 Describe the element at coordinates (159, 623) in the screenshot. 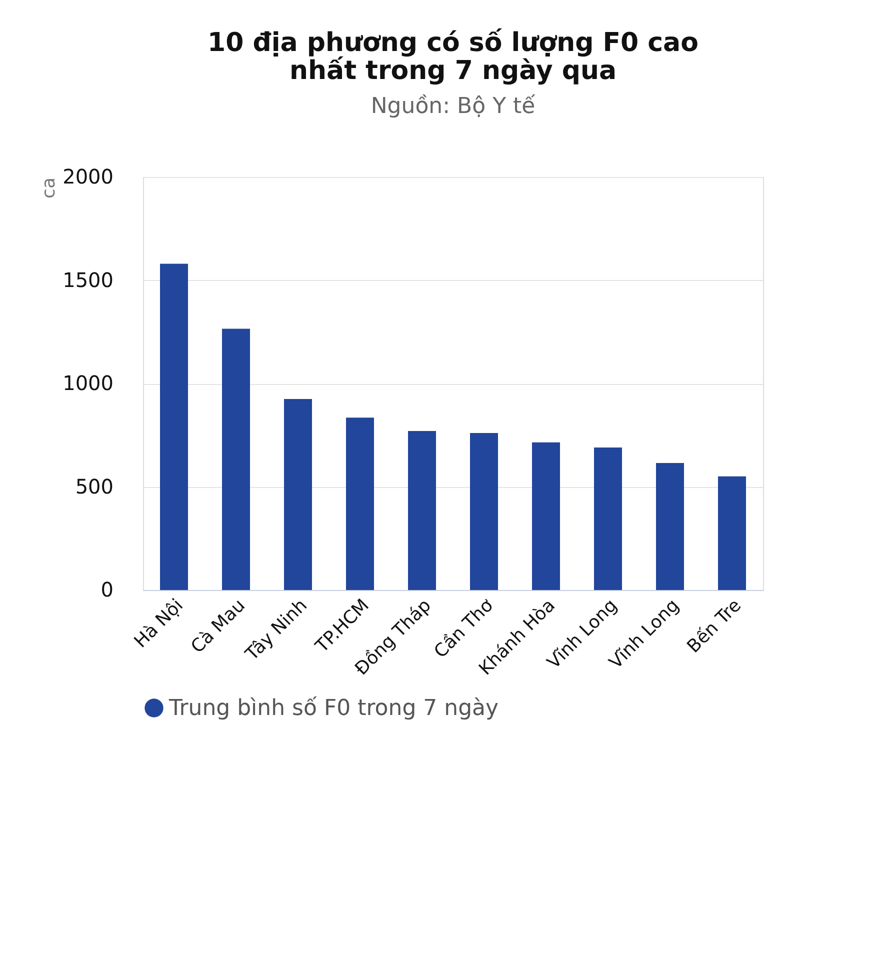

I see `x-tick-label: Hà Nội` at that location.